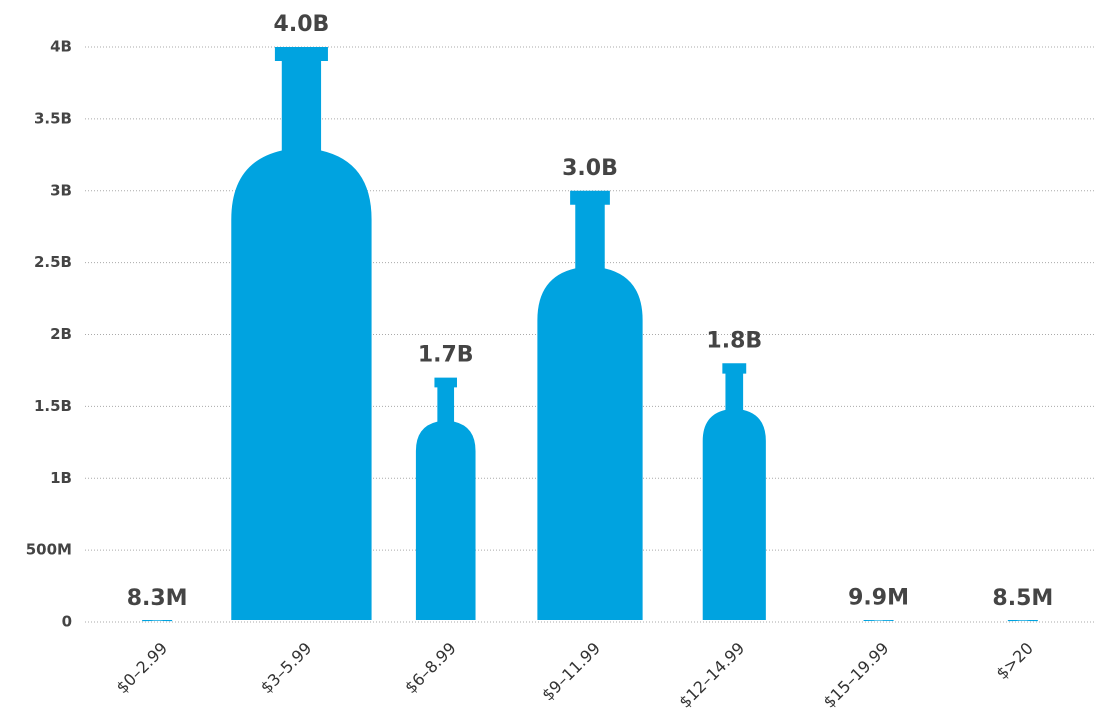  I want to click on x-tick-label: $9–11.99, so click(571, 672).